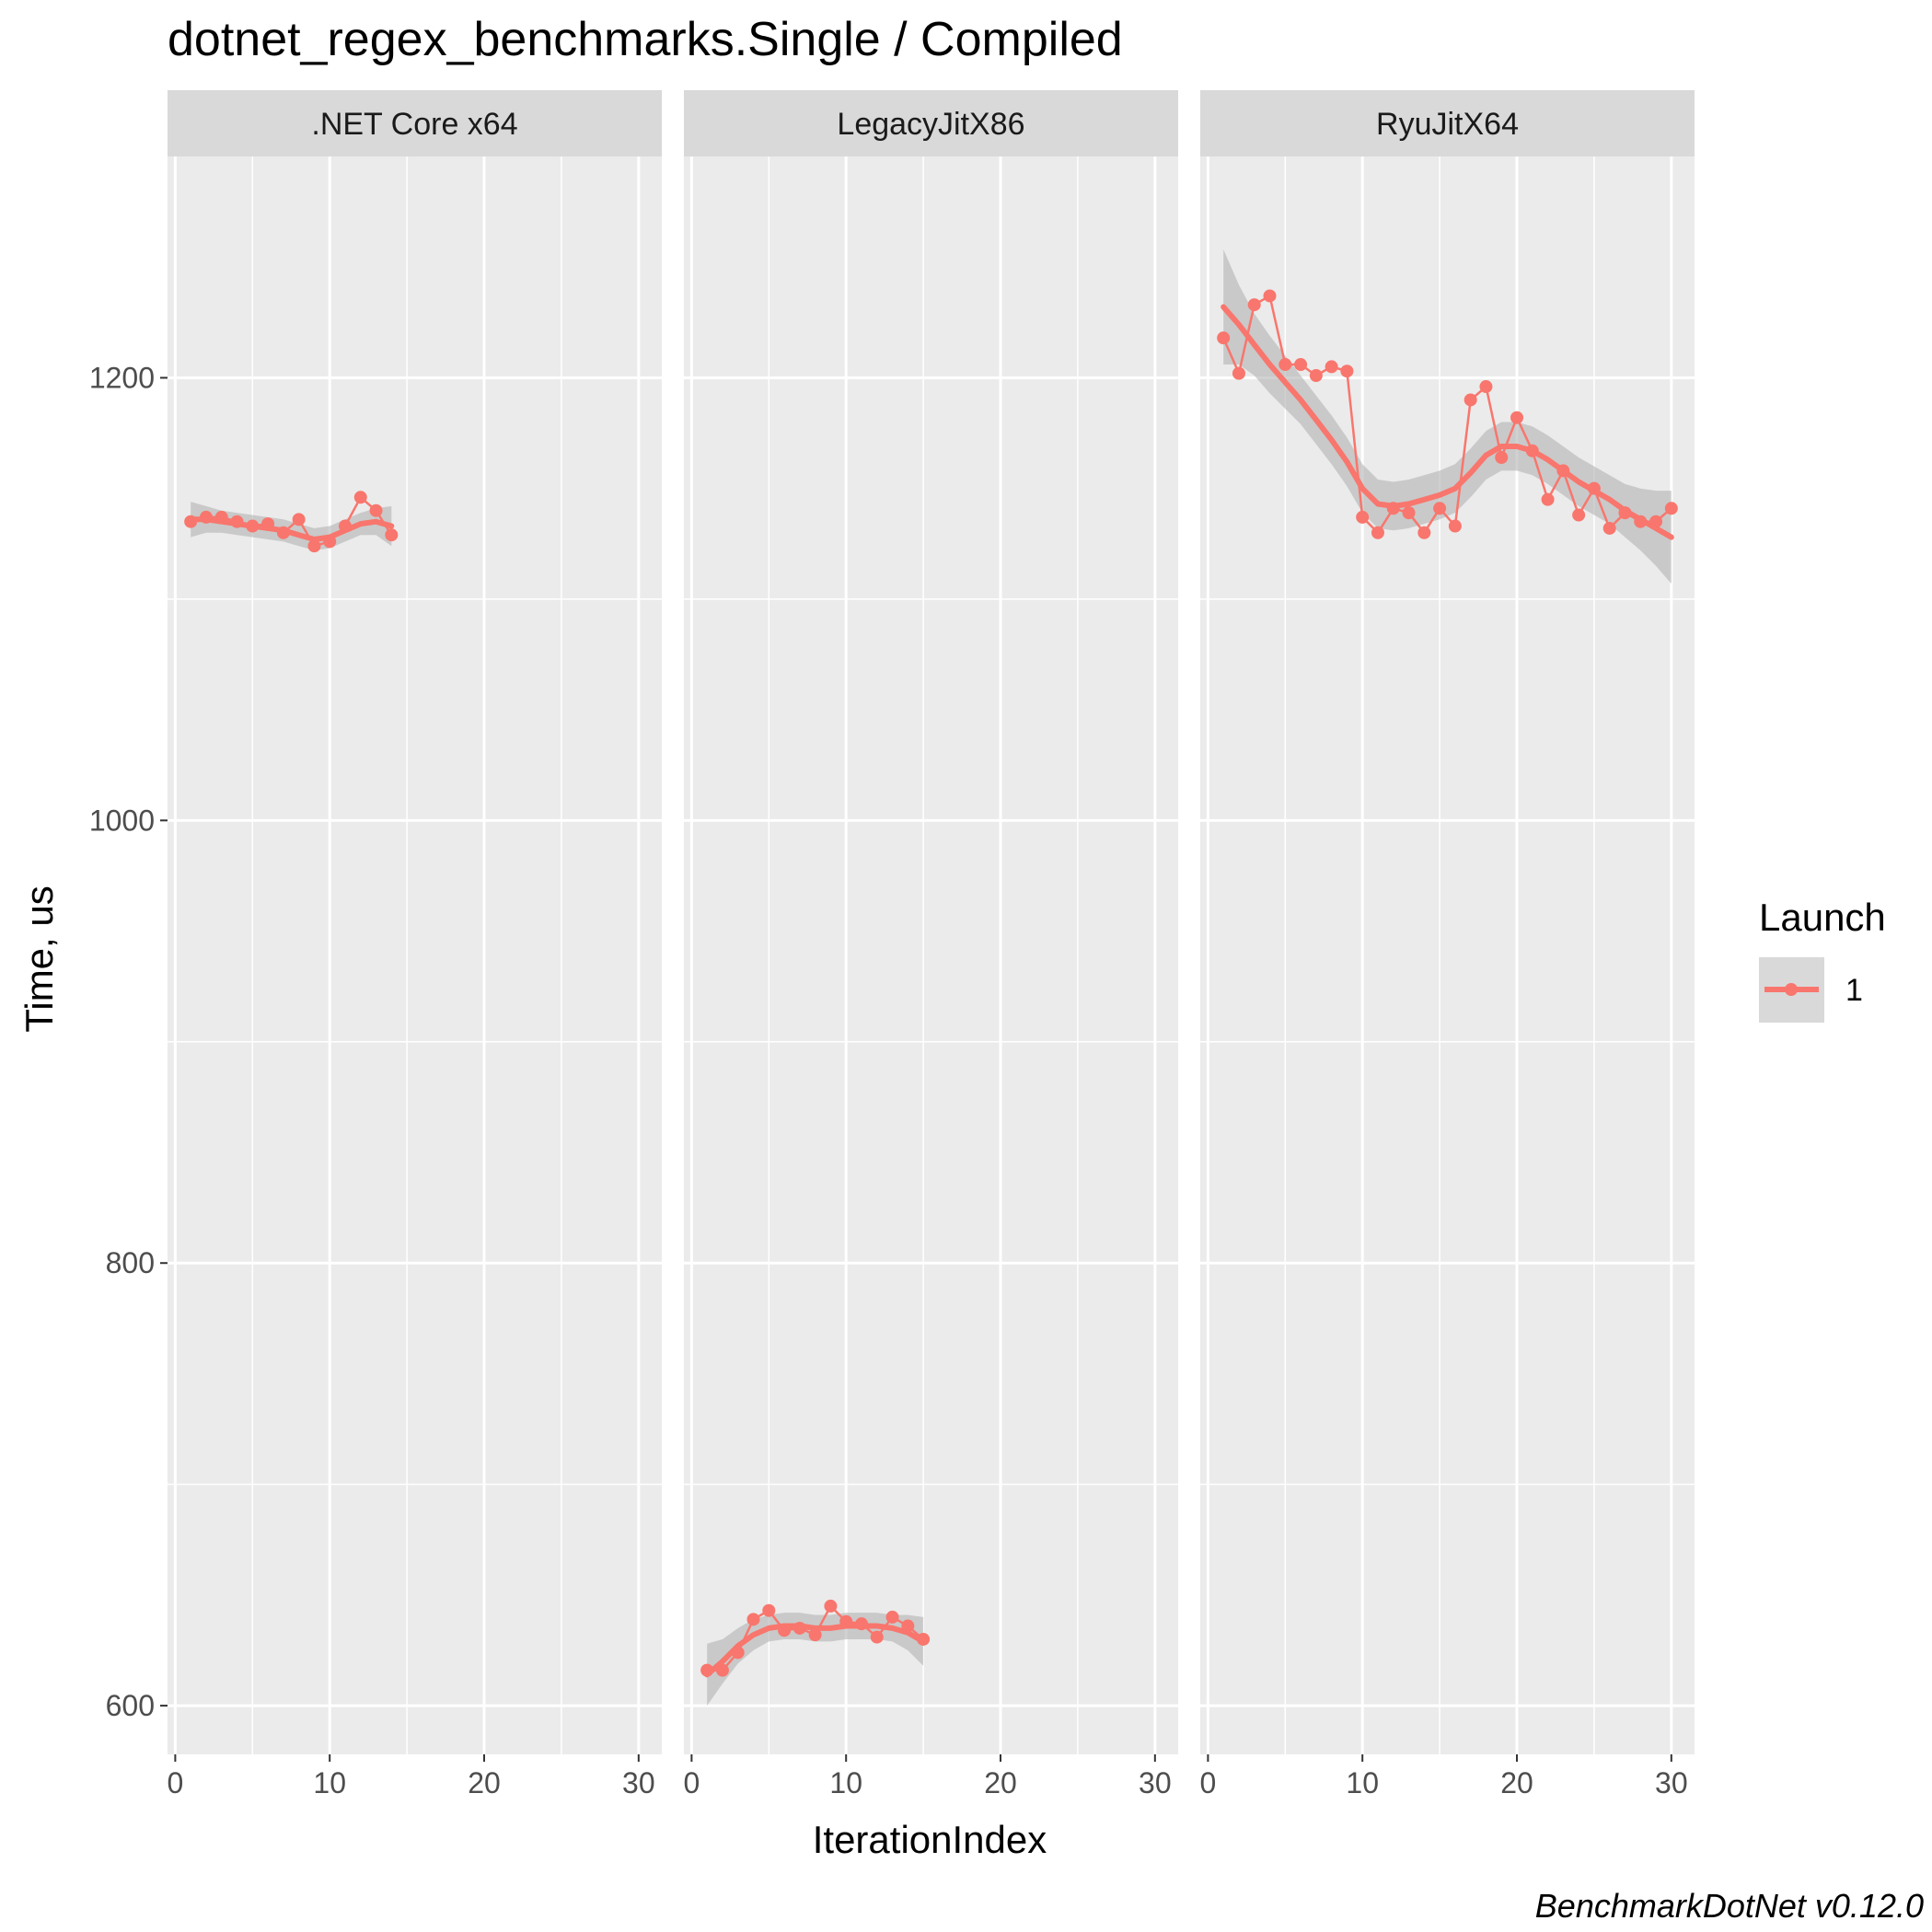 This screenshot has height=1932, width=1932. What do you see at coordinates (930, 1840) in the screenshot?
I see `x-axis-title: IterationIndex` at bounding box center [930, 1840].